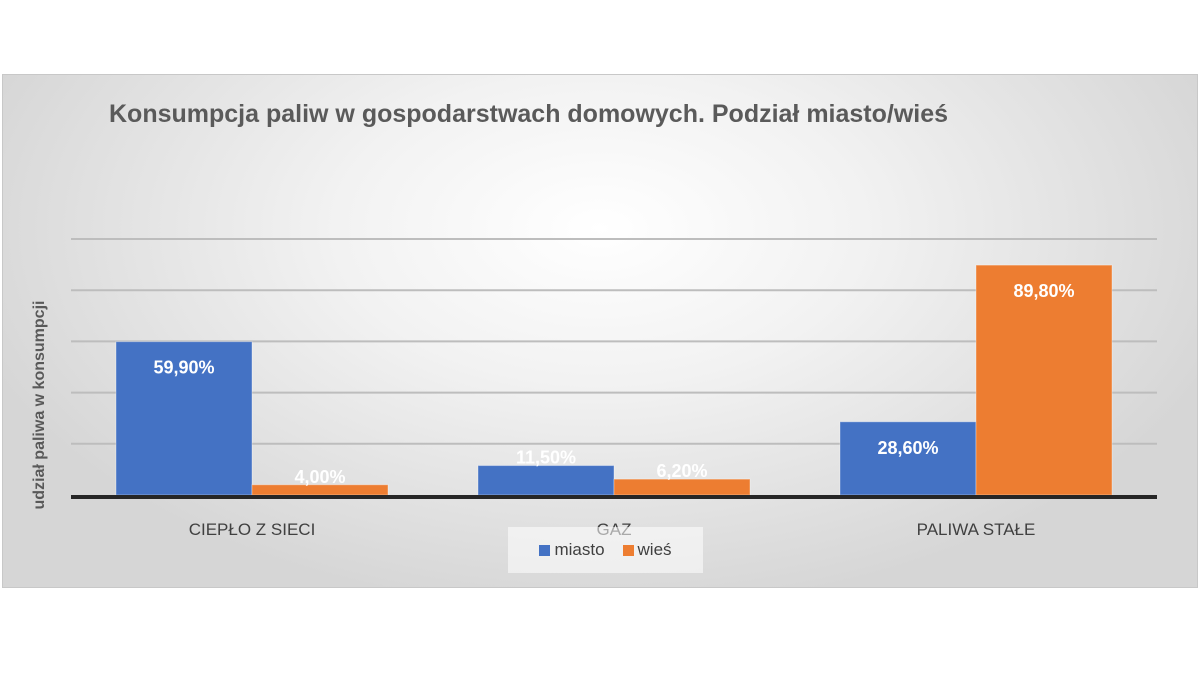  Describe the element at coordinates (252, 529) in the screenshot. I see `x-tick-label: CIEPŁO Z SIECI` at that location.